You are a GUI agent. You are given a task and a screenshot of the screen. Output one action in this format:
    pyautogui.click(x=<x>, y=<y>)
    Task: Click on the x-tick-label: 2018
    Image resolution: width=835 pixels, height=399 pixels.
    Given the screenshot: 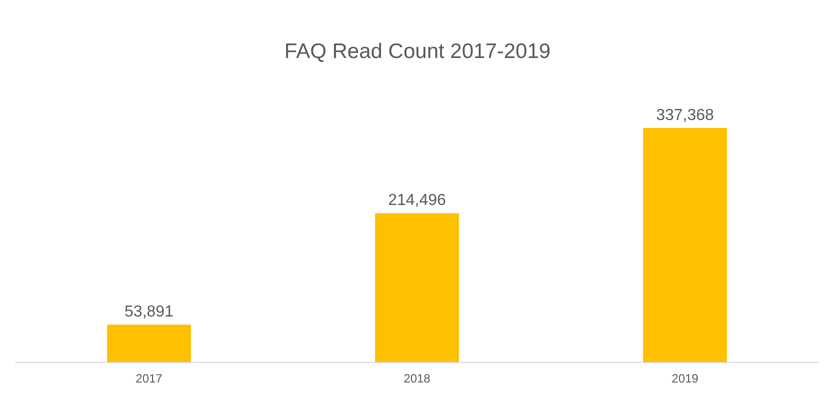 What is the action you would take?
    pyautogui.click(x=417, y=379)
    